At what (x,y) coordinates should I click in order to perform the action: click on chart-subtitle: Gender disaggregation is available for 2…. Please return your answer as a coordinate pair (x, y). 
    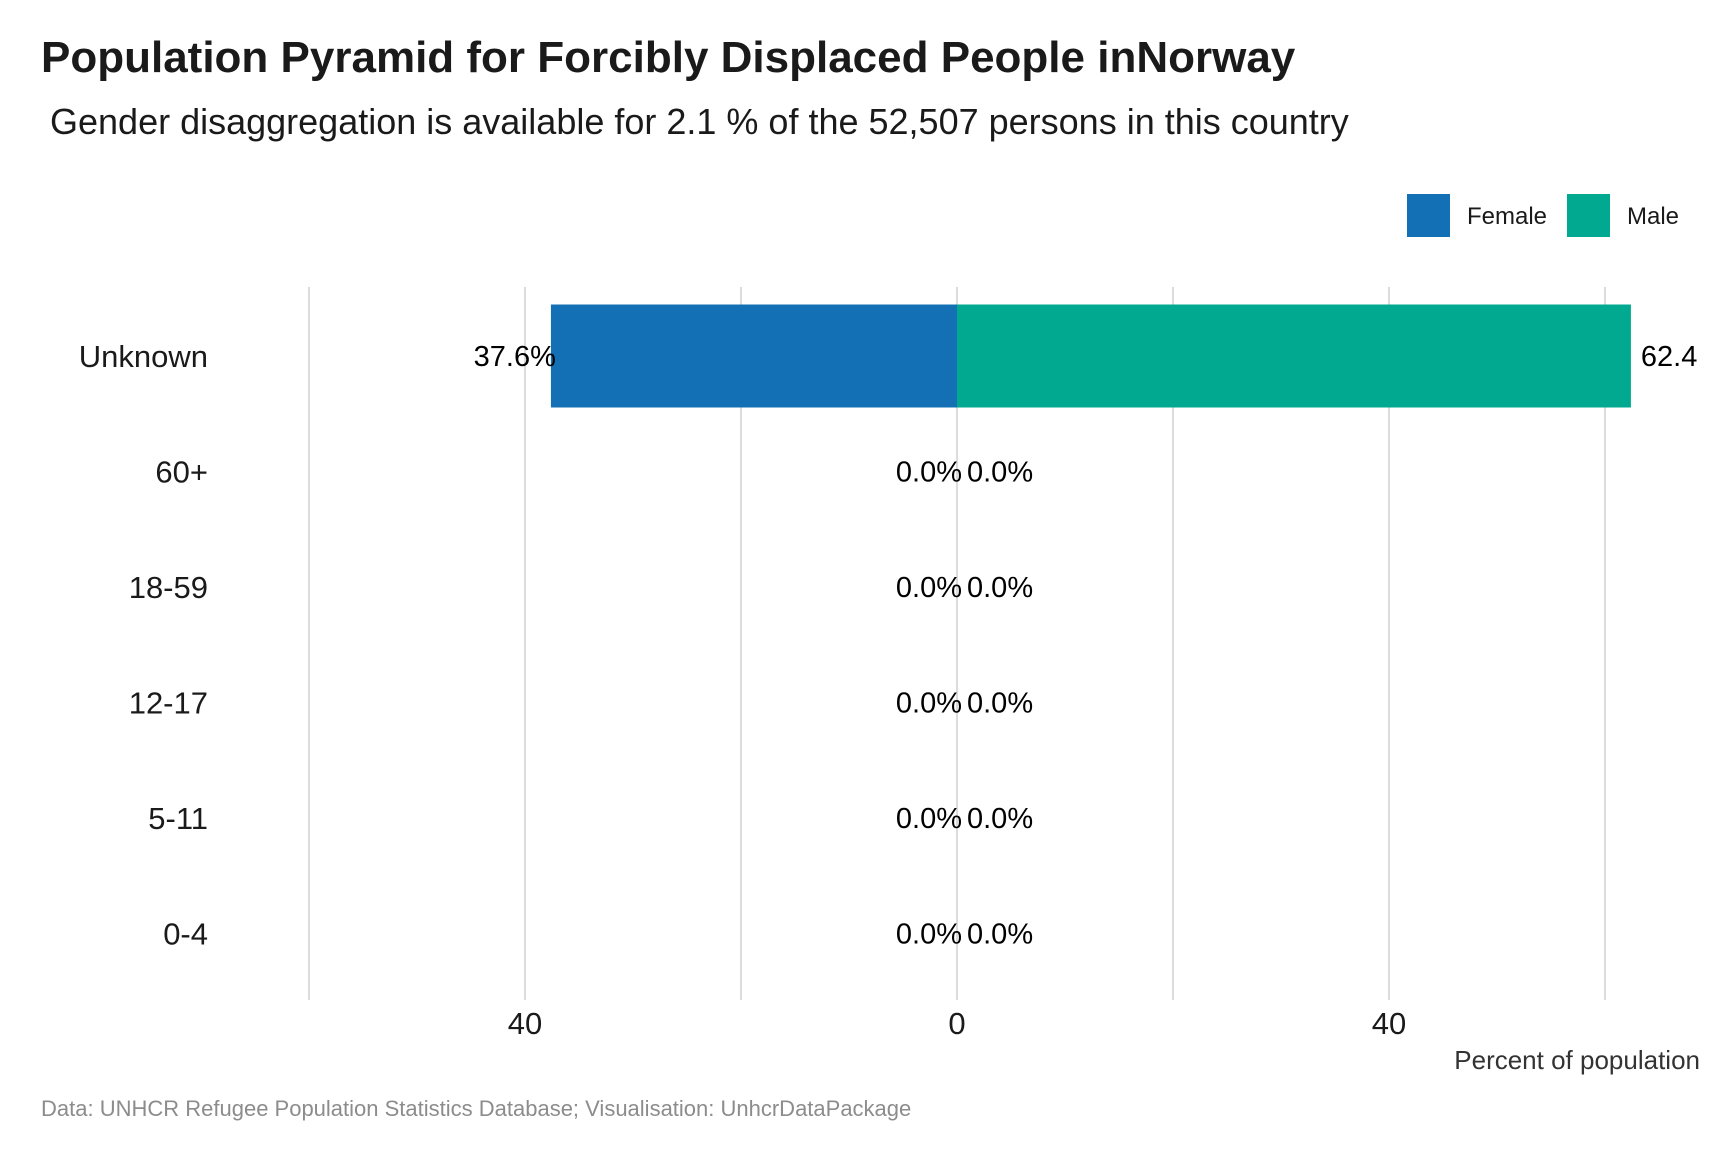
    Looking at the image, I should click on (699, 121).